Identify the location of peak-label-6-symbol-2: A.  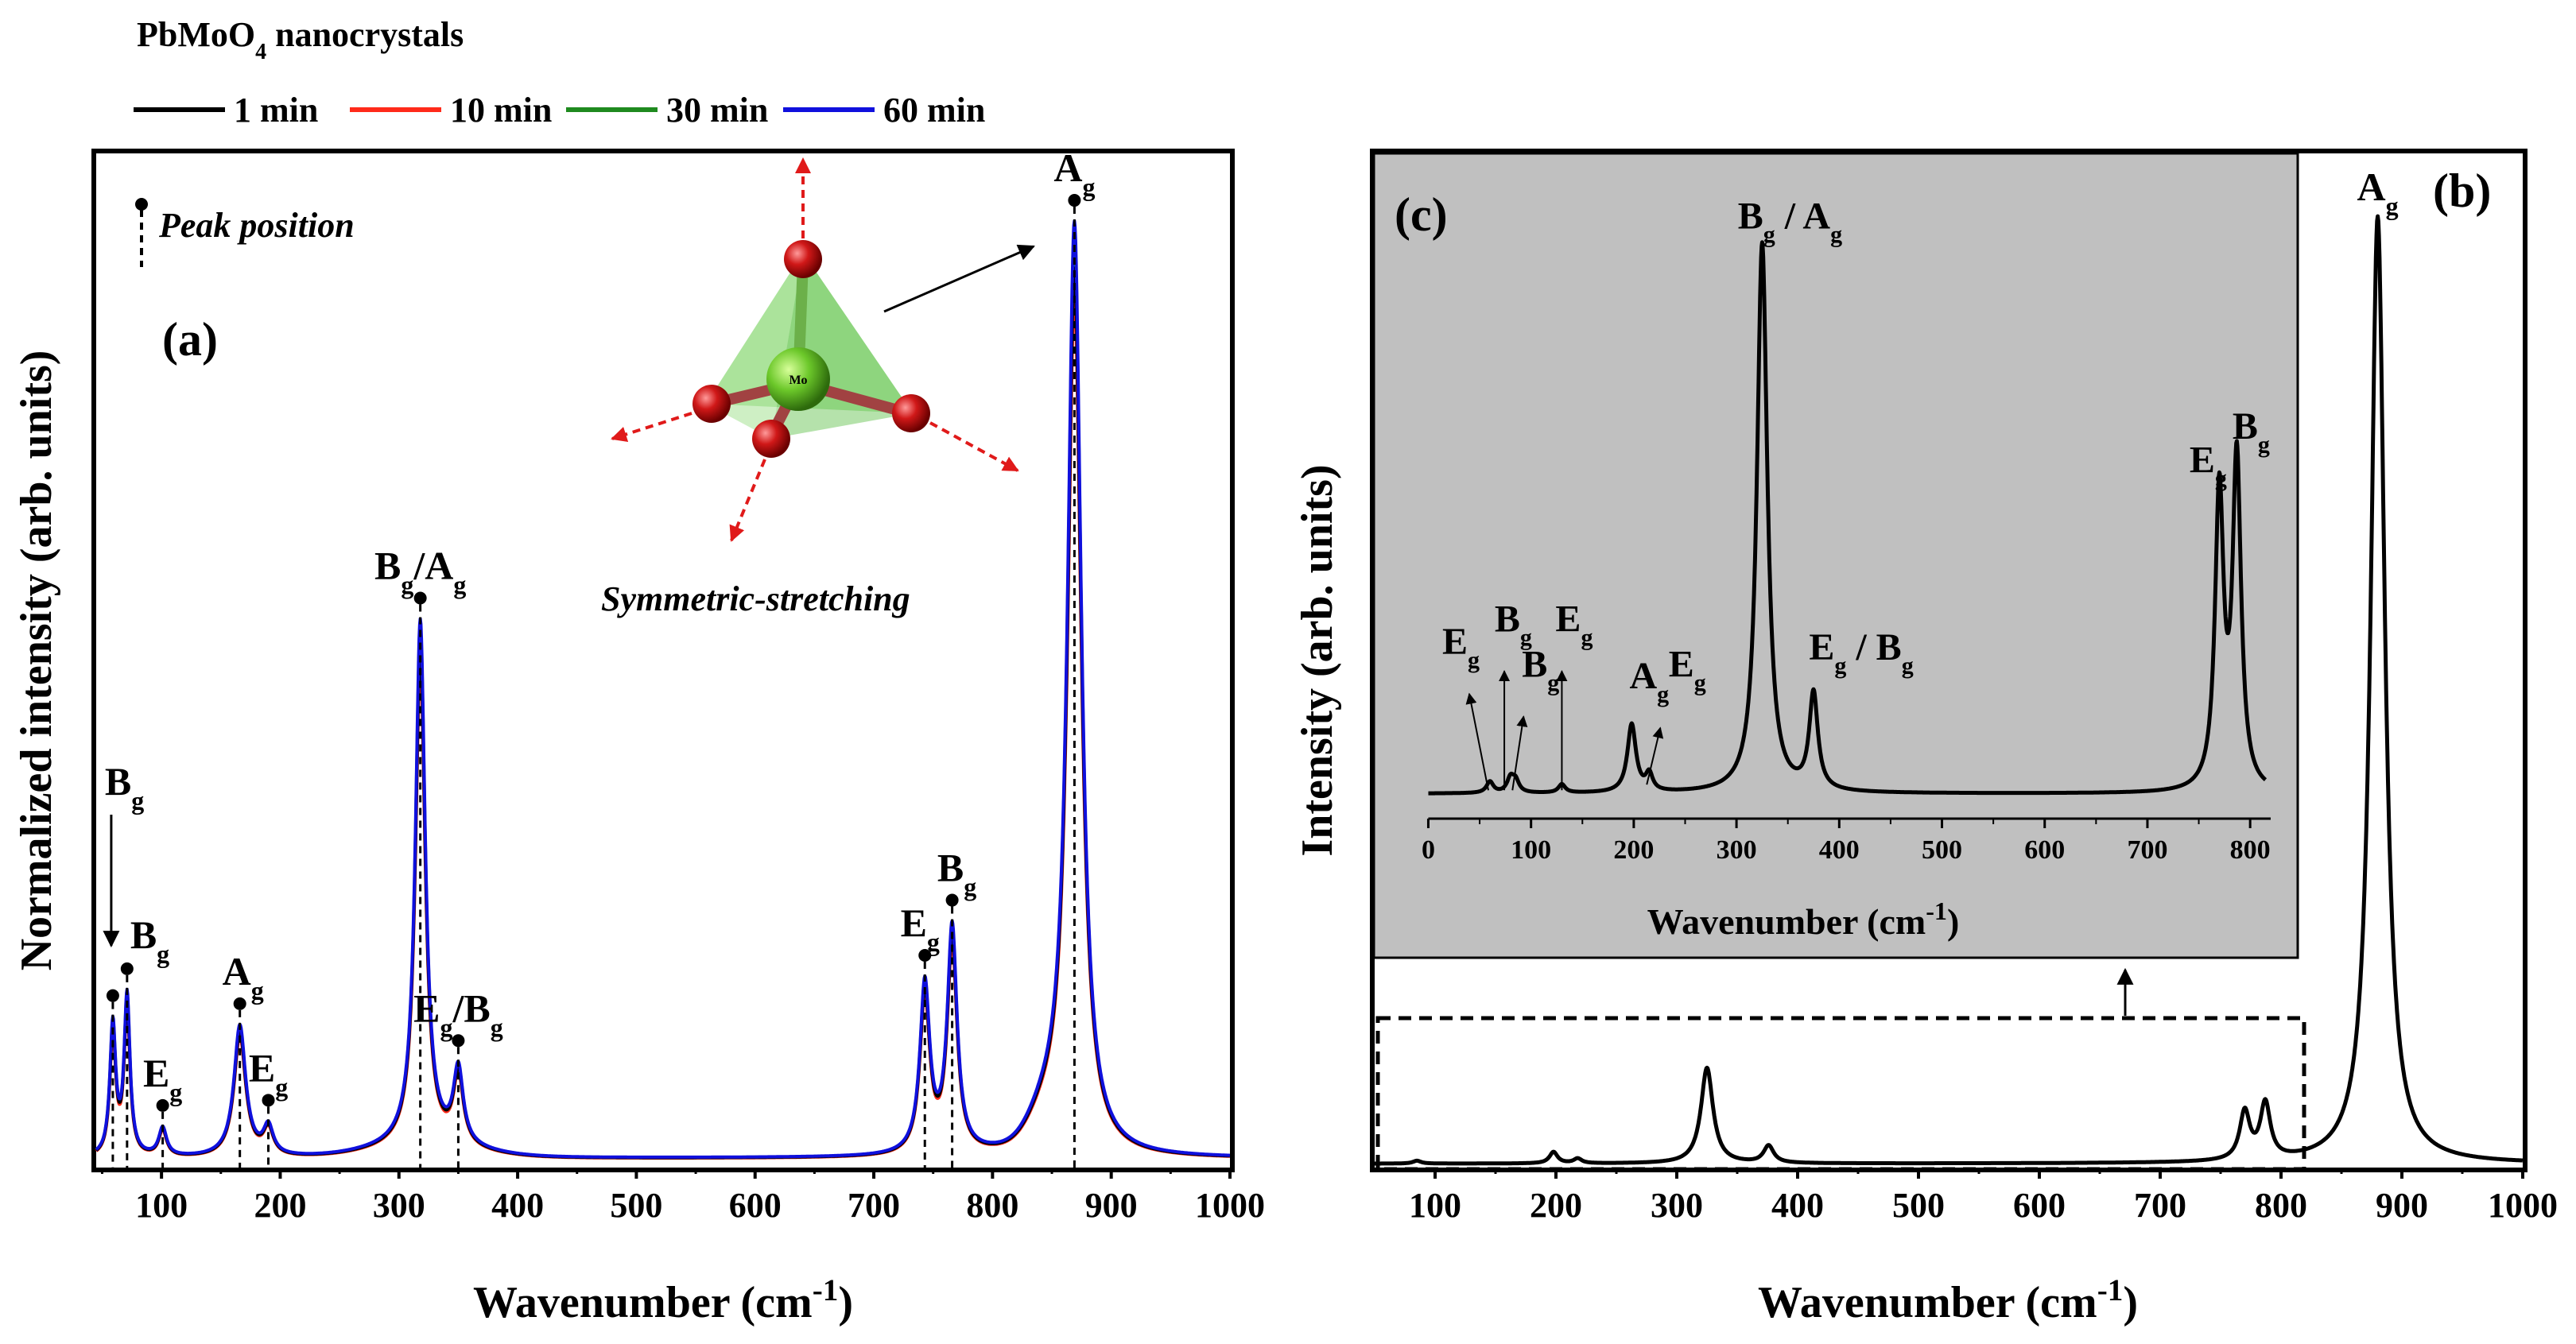
(439, 566).